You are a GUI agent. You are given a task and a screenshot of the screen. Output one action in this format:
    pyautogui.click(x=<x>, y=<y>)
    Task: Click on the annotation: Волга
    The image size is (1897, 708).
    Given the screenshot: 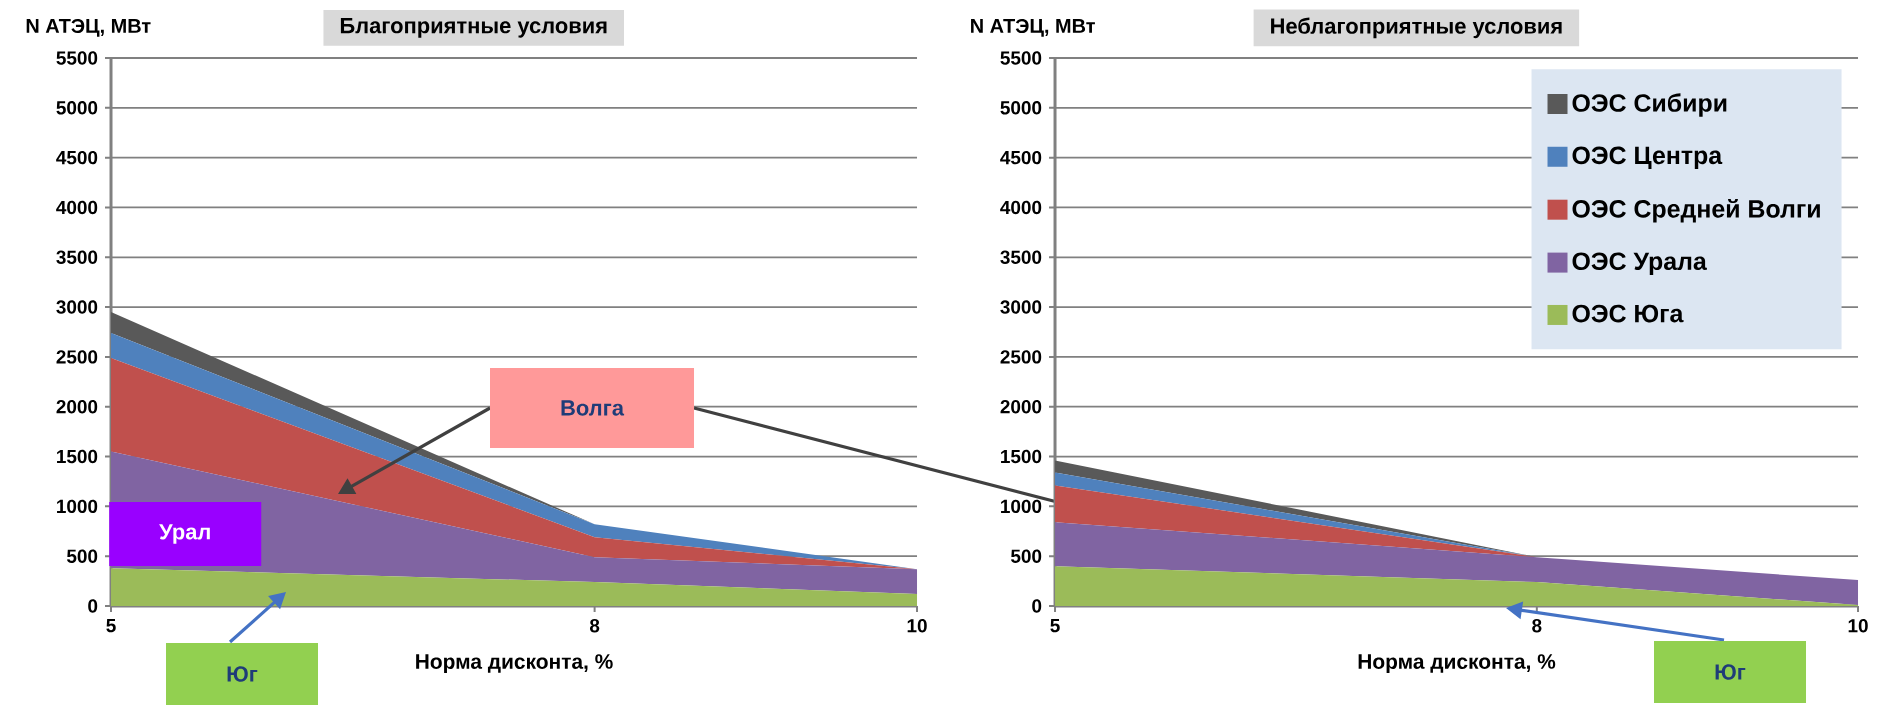 What is the action you would take?
    pyautogui.click(x=593, y=408)
    